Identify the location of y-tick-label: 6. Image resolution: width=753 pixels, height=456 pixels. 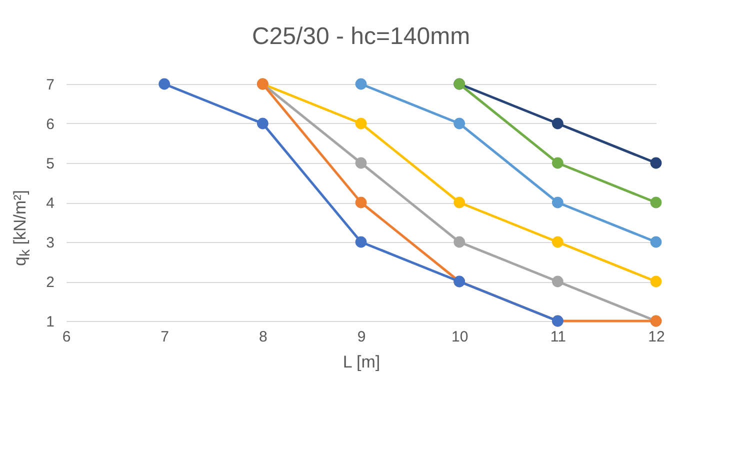
(50, 124).